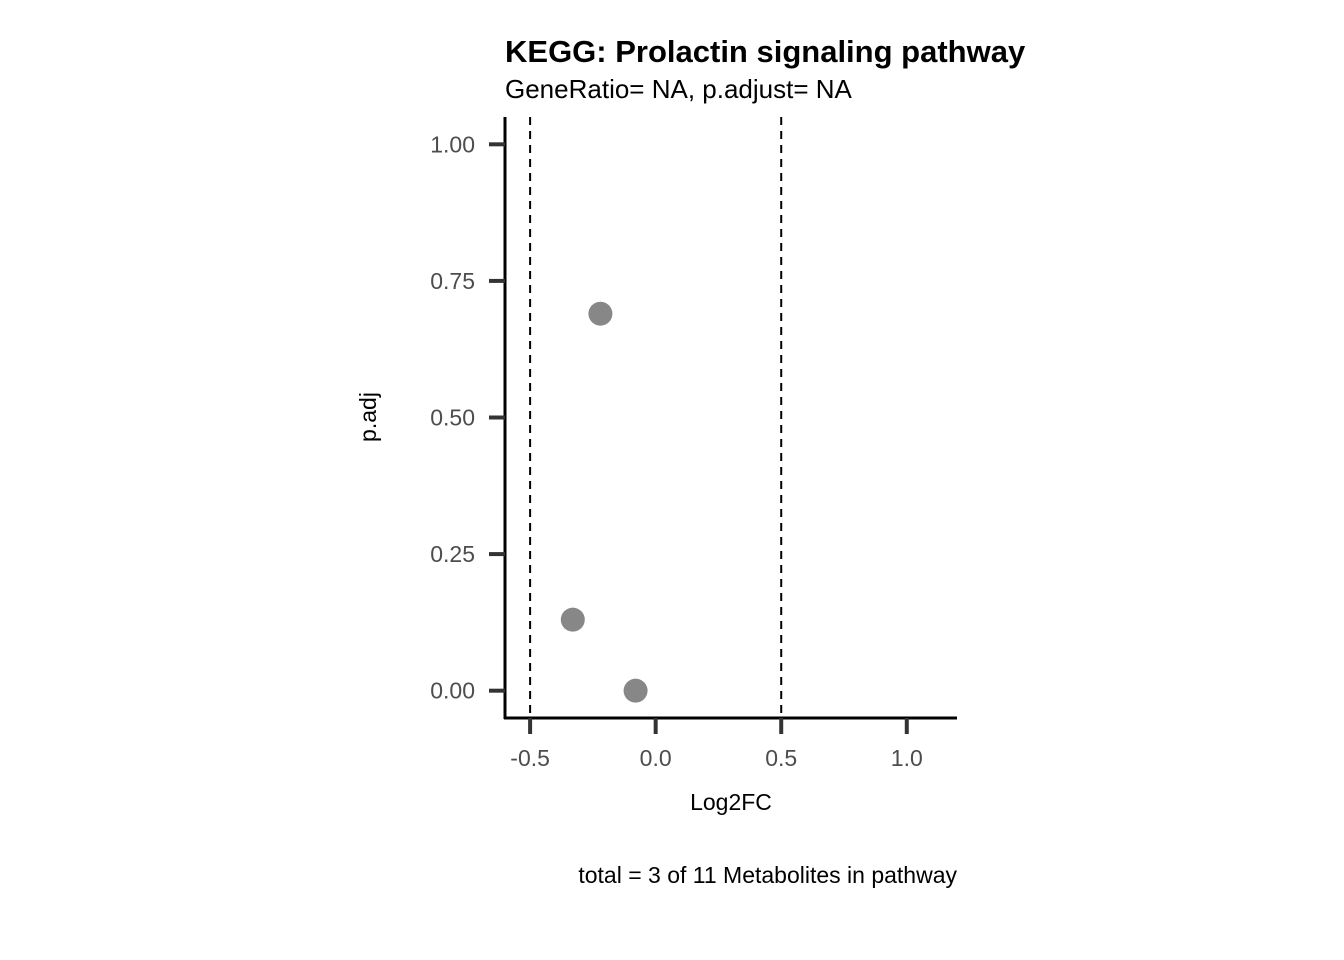 Image resolution: width=1344 pixels, height=960 pixels. Describe the element at coordinates (452, 281) in the screenshot. I see `y-tick-label: 0.75` at that location.